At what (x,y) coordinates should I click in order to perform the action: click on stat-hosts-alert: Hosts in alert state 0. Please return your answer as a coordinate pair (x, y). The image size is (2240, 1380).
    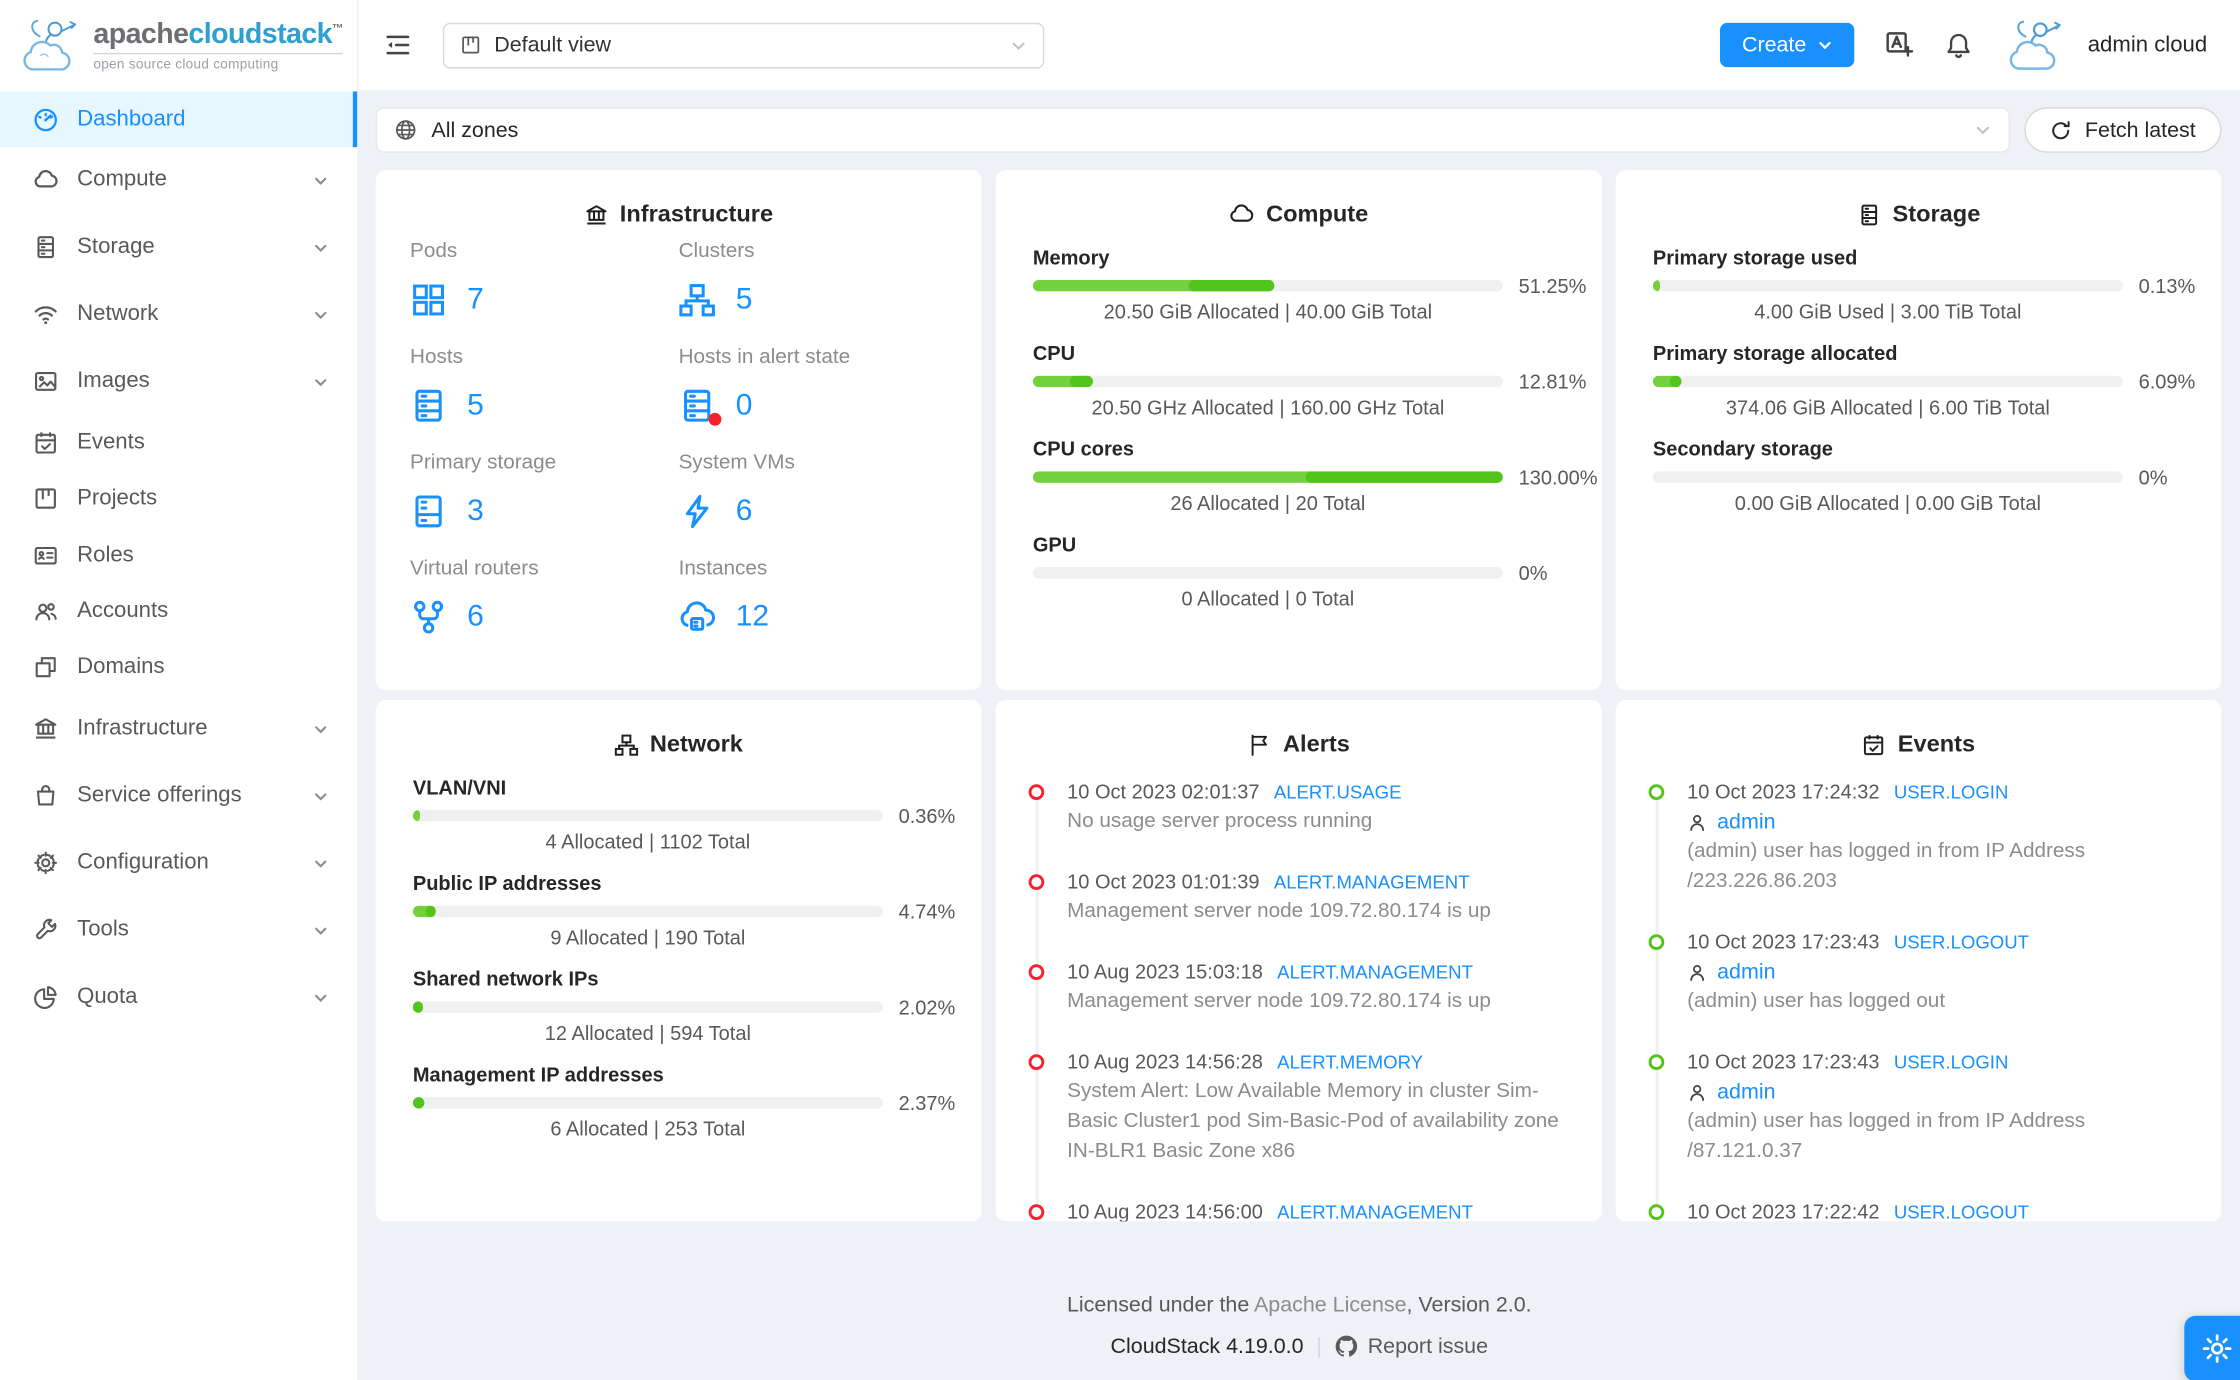
    Looking at the image, I should click on (813, 386).